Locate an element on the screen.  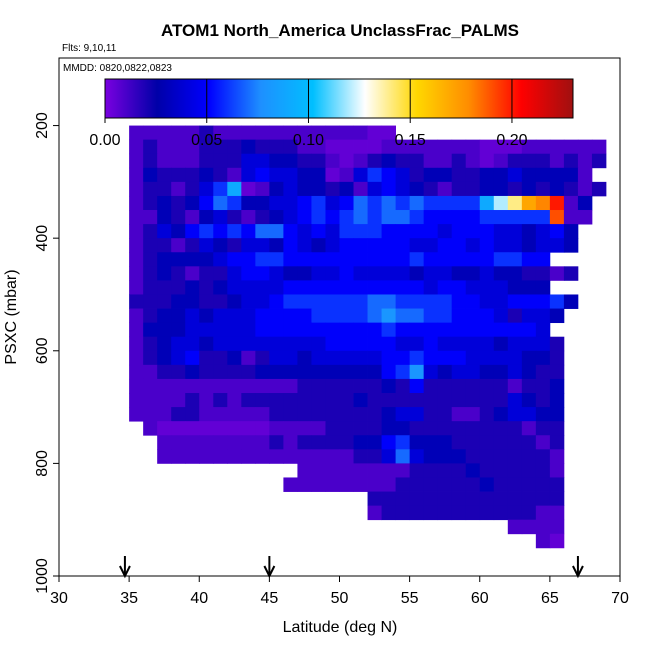
x-tick-label: 70 is located at coordinates (620, 598).